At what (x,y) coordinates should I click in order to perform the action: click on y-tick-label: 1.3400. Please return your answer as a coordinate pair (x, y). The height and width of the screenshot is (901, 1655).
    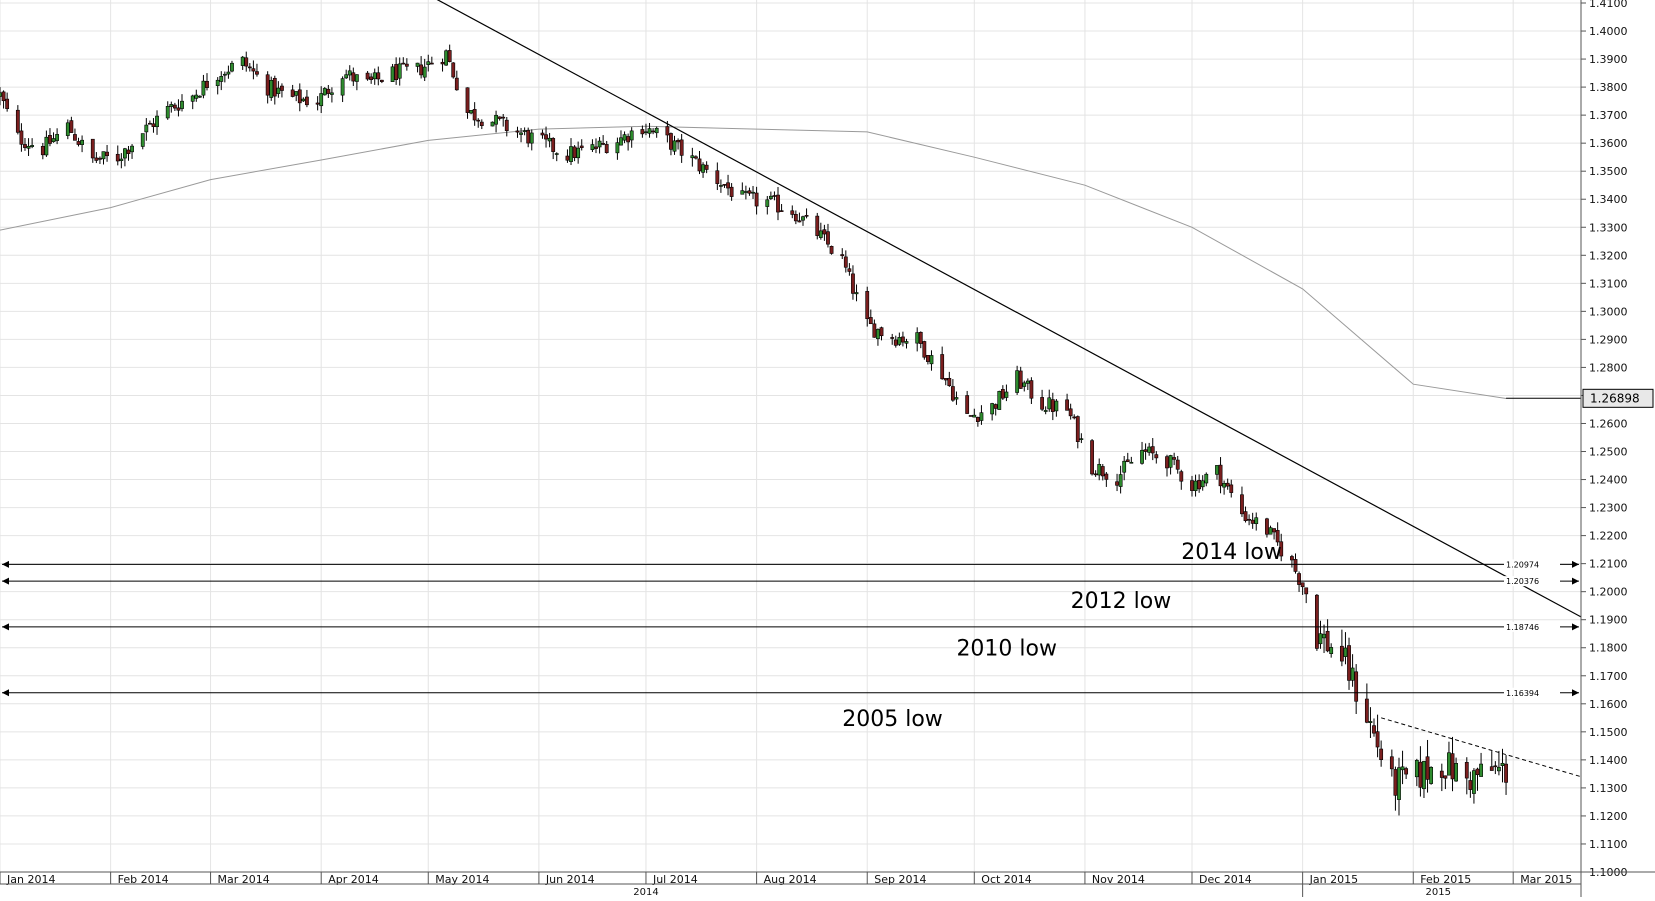
    Looking at the image, I should click on (1608, 199).